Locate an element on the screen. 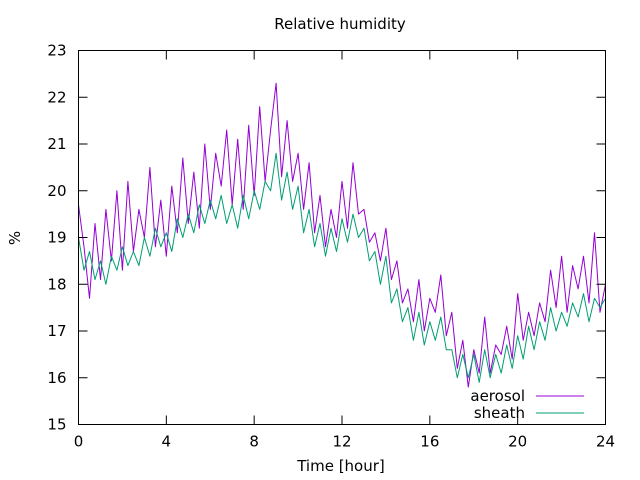 This screenshot has width=640, height=480. chart-title: Relative humidity is located at coordinates (340, 24).